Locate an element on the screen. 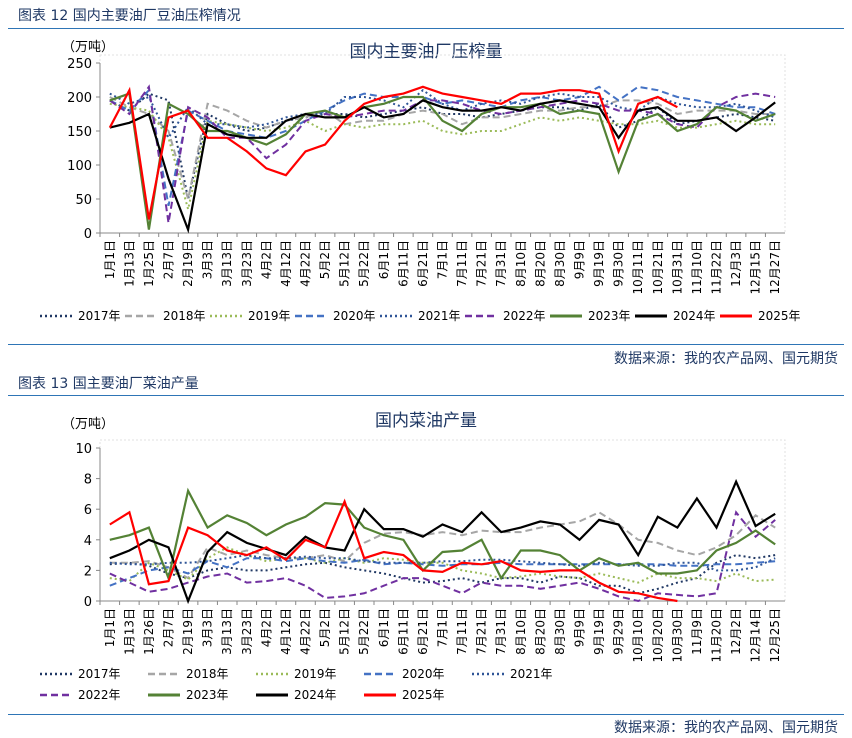  x-tick-label: 4月2日 is located at coordinates (266, 627).